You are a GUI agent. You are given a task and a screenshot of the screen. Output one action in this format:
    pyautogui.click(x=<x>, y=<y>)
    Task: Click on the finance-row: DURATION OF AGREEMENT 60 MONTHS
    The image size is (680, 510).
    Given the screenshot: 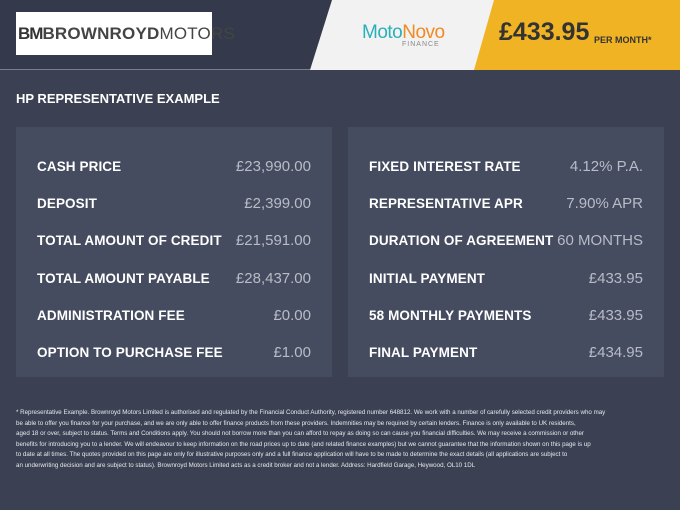 What is the action you would take?
    pyautogui.click(x=506, y=240)
    